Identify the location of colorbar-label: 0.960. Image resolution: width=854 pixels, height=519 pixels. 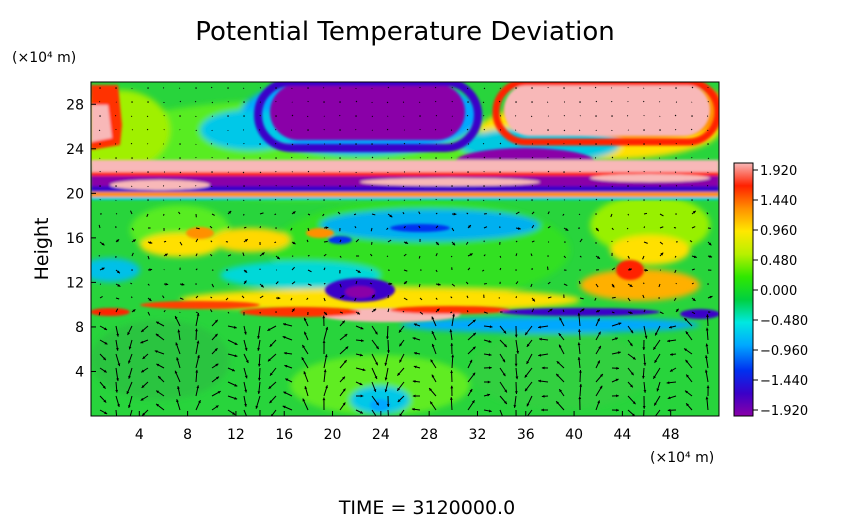
(778, 231).